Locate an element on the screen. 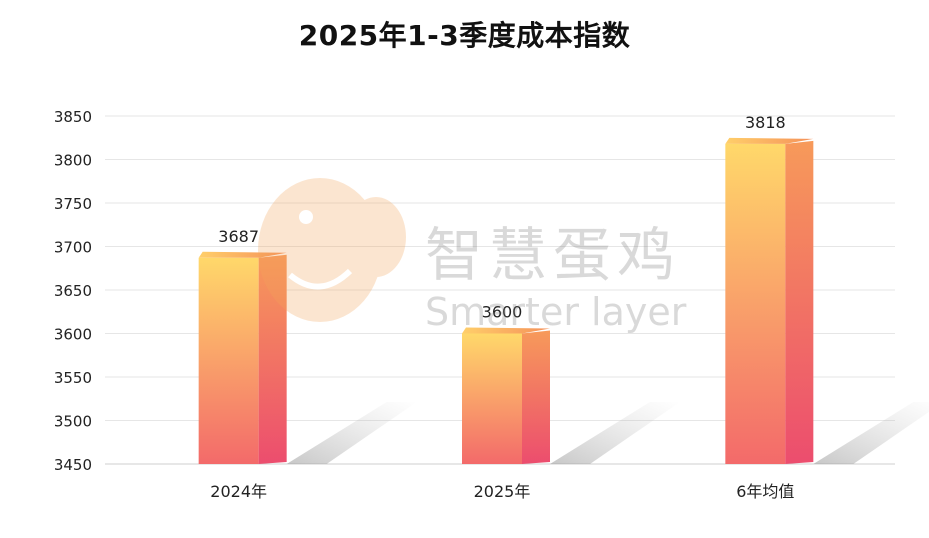  y-tick-label: 3700 is located at coordinates (73, 248).